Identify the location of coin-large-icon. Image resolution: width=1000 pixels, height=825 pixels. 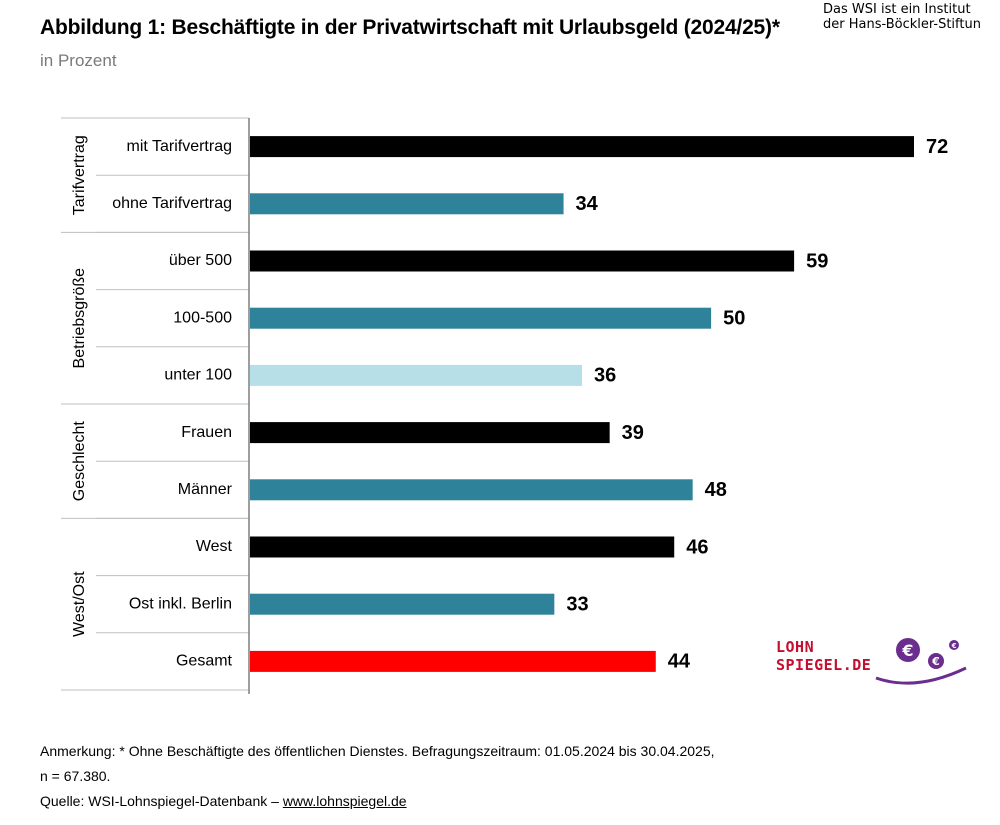
(908, 650).